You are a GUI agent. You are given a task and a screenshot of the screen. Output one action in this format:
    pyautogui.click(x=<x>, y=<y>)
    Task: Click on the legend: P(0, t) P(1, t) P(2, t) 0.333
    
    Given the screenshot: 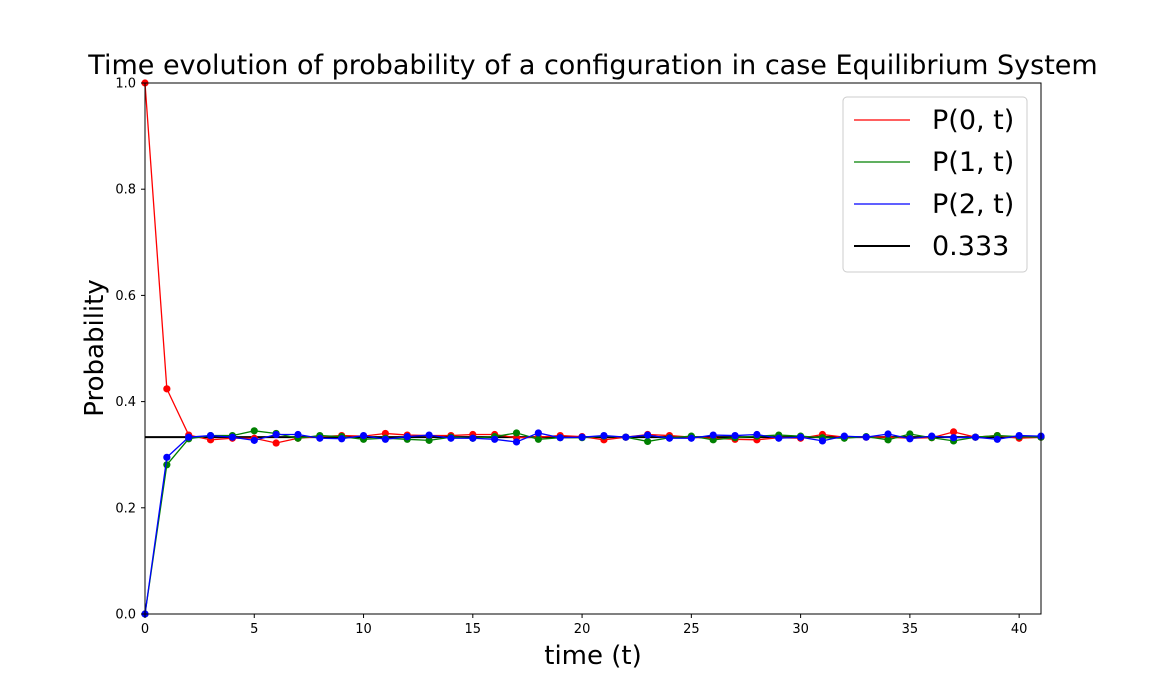 What is the action you would take?
    pyautogui.click(x=935, y=184)
    